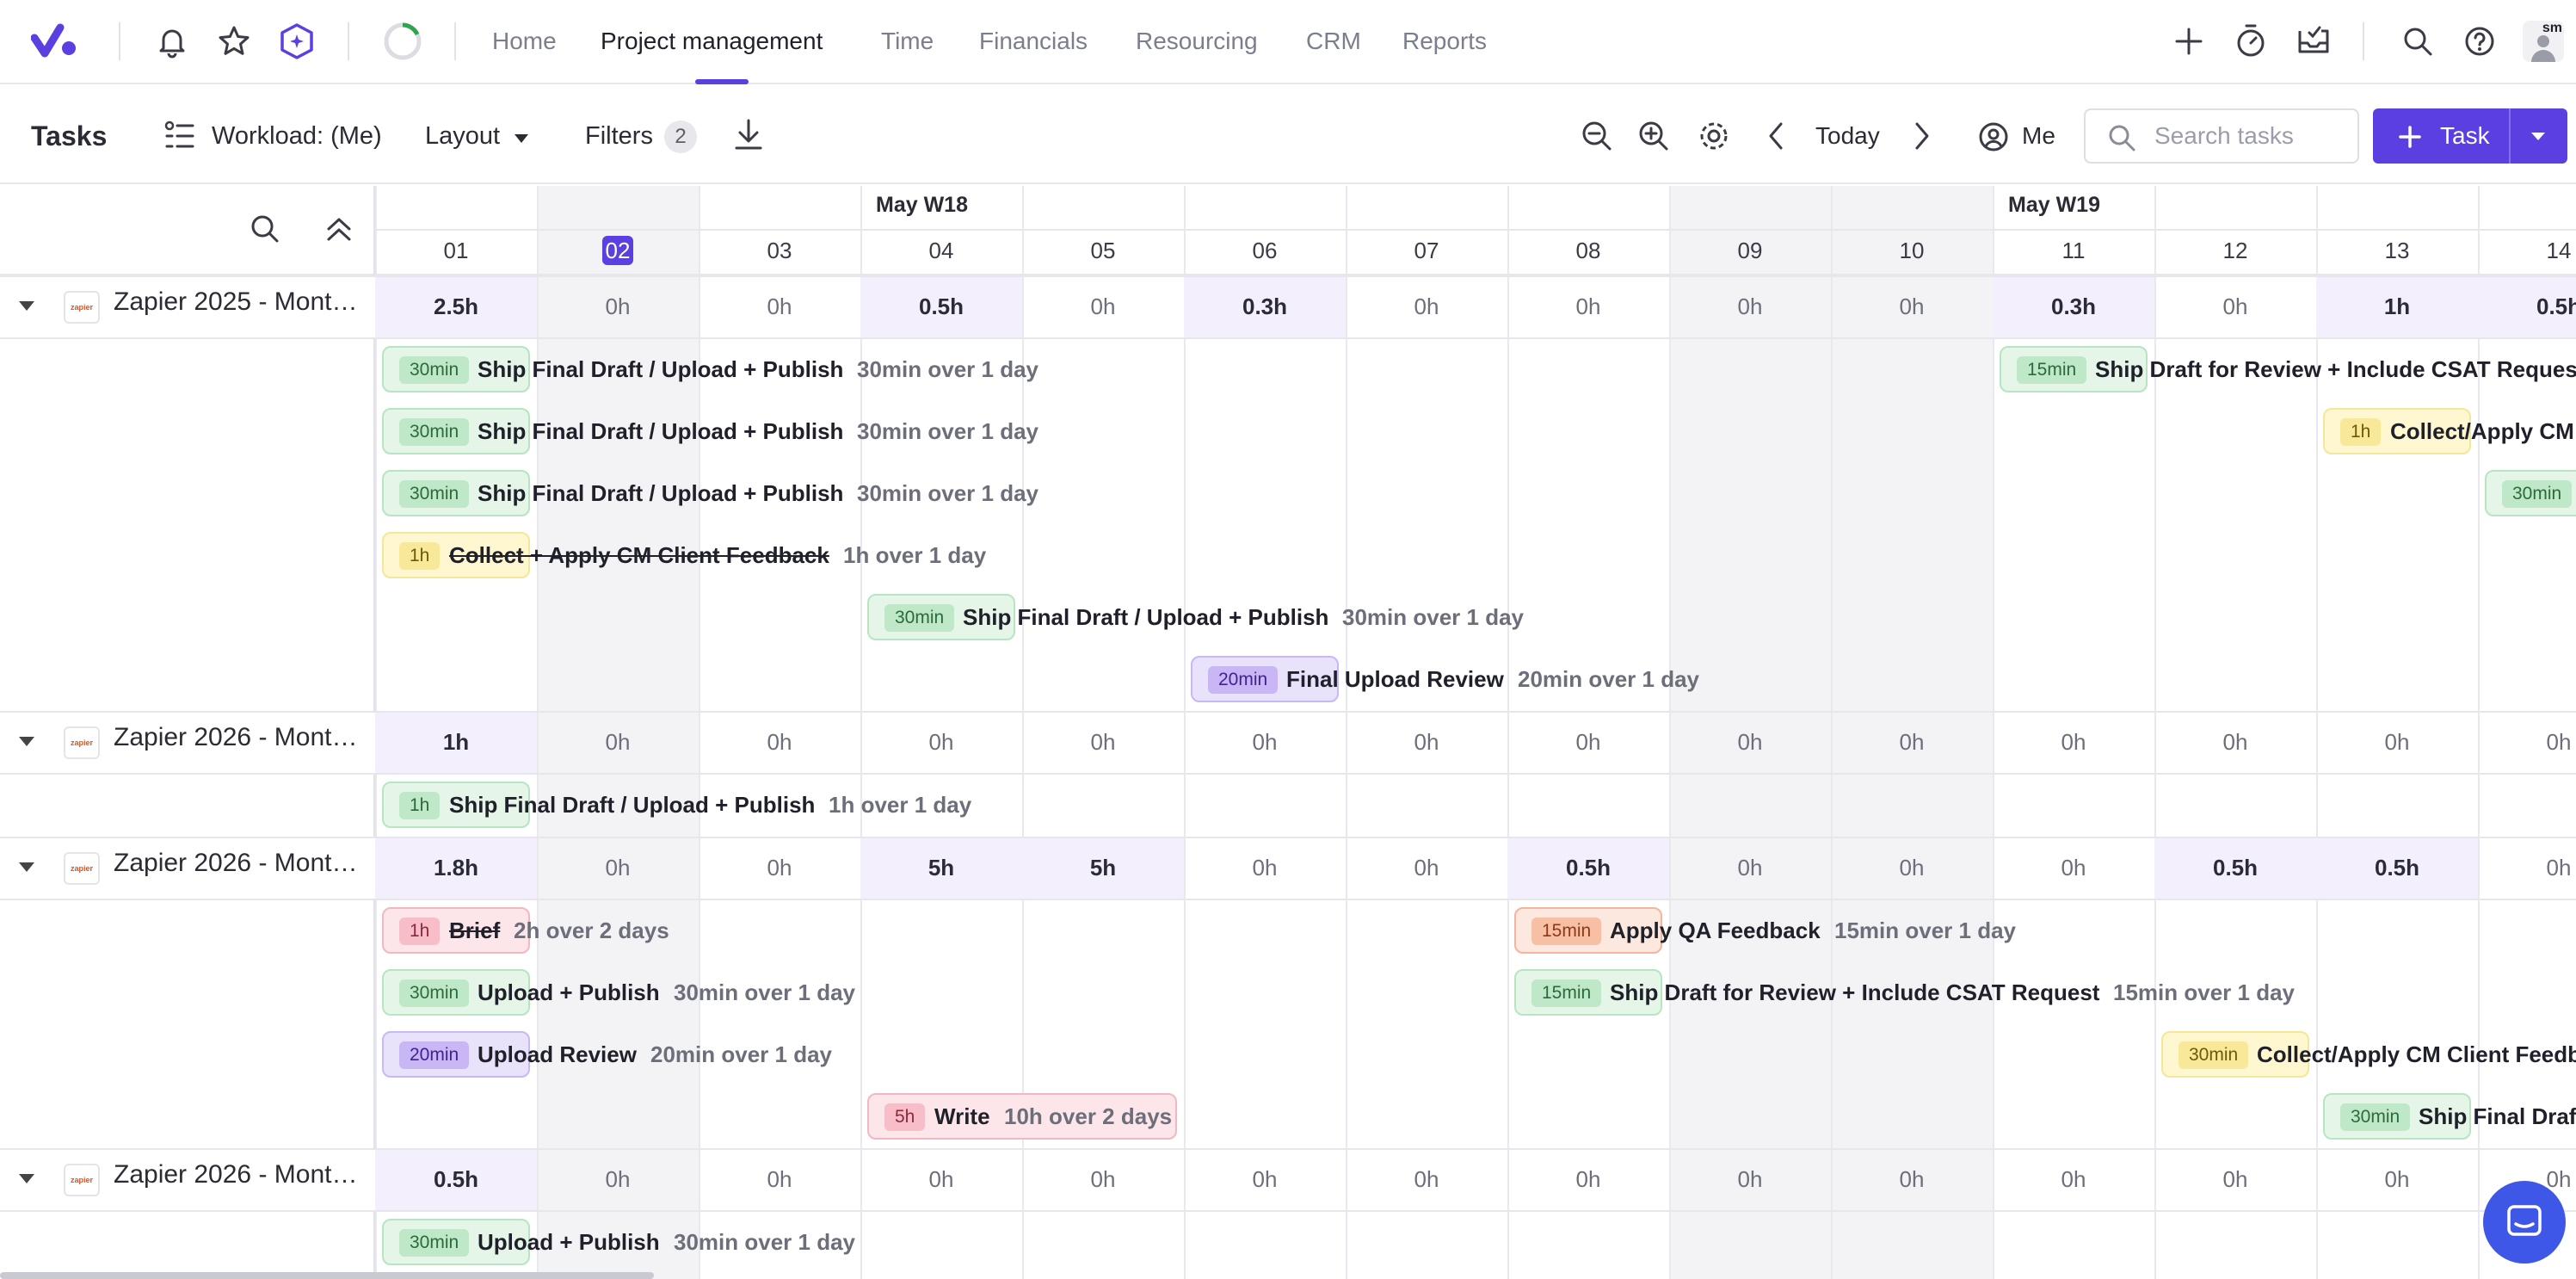  Describe the element at coordinates (1654, 136) in the screenshot. I see `zoom-in-icon` at that location.